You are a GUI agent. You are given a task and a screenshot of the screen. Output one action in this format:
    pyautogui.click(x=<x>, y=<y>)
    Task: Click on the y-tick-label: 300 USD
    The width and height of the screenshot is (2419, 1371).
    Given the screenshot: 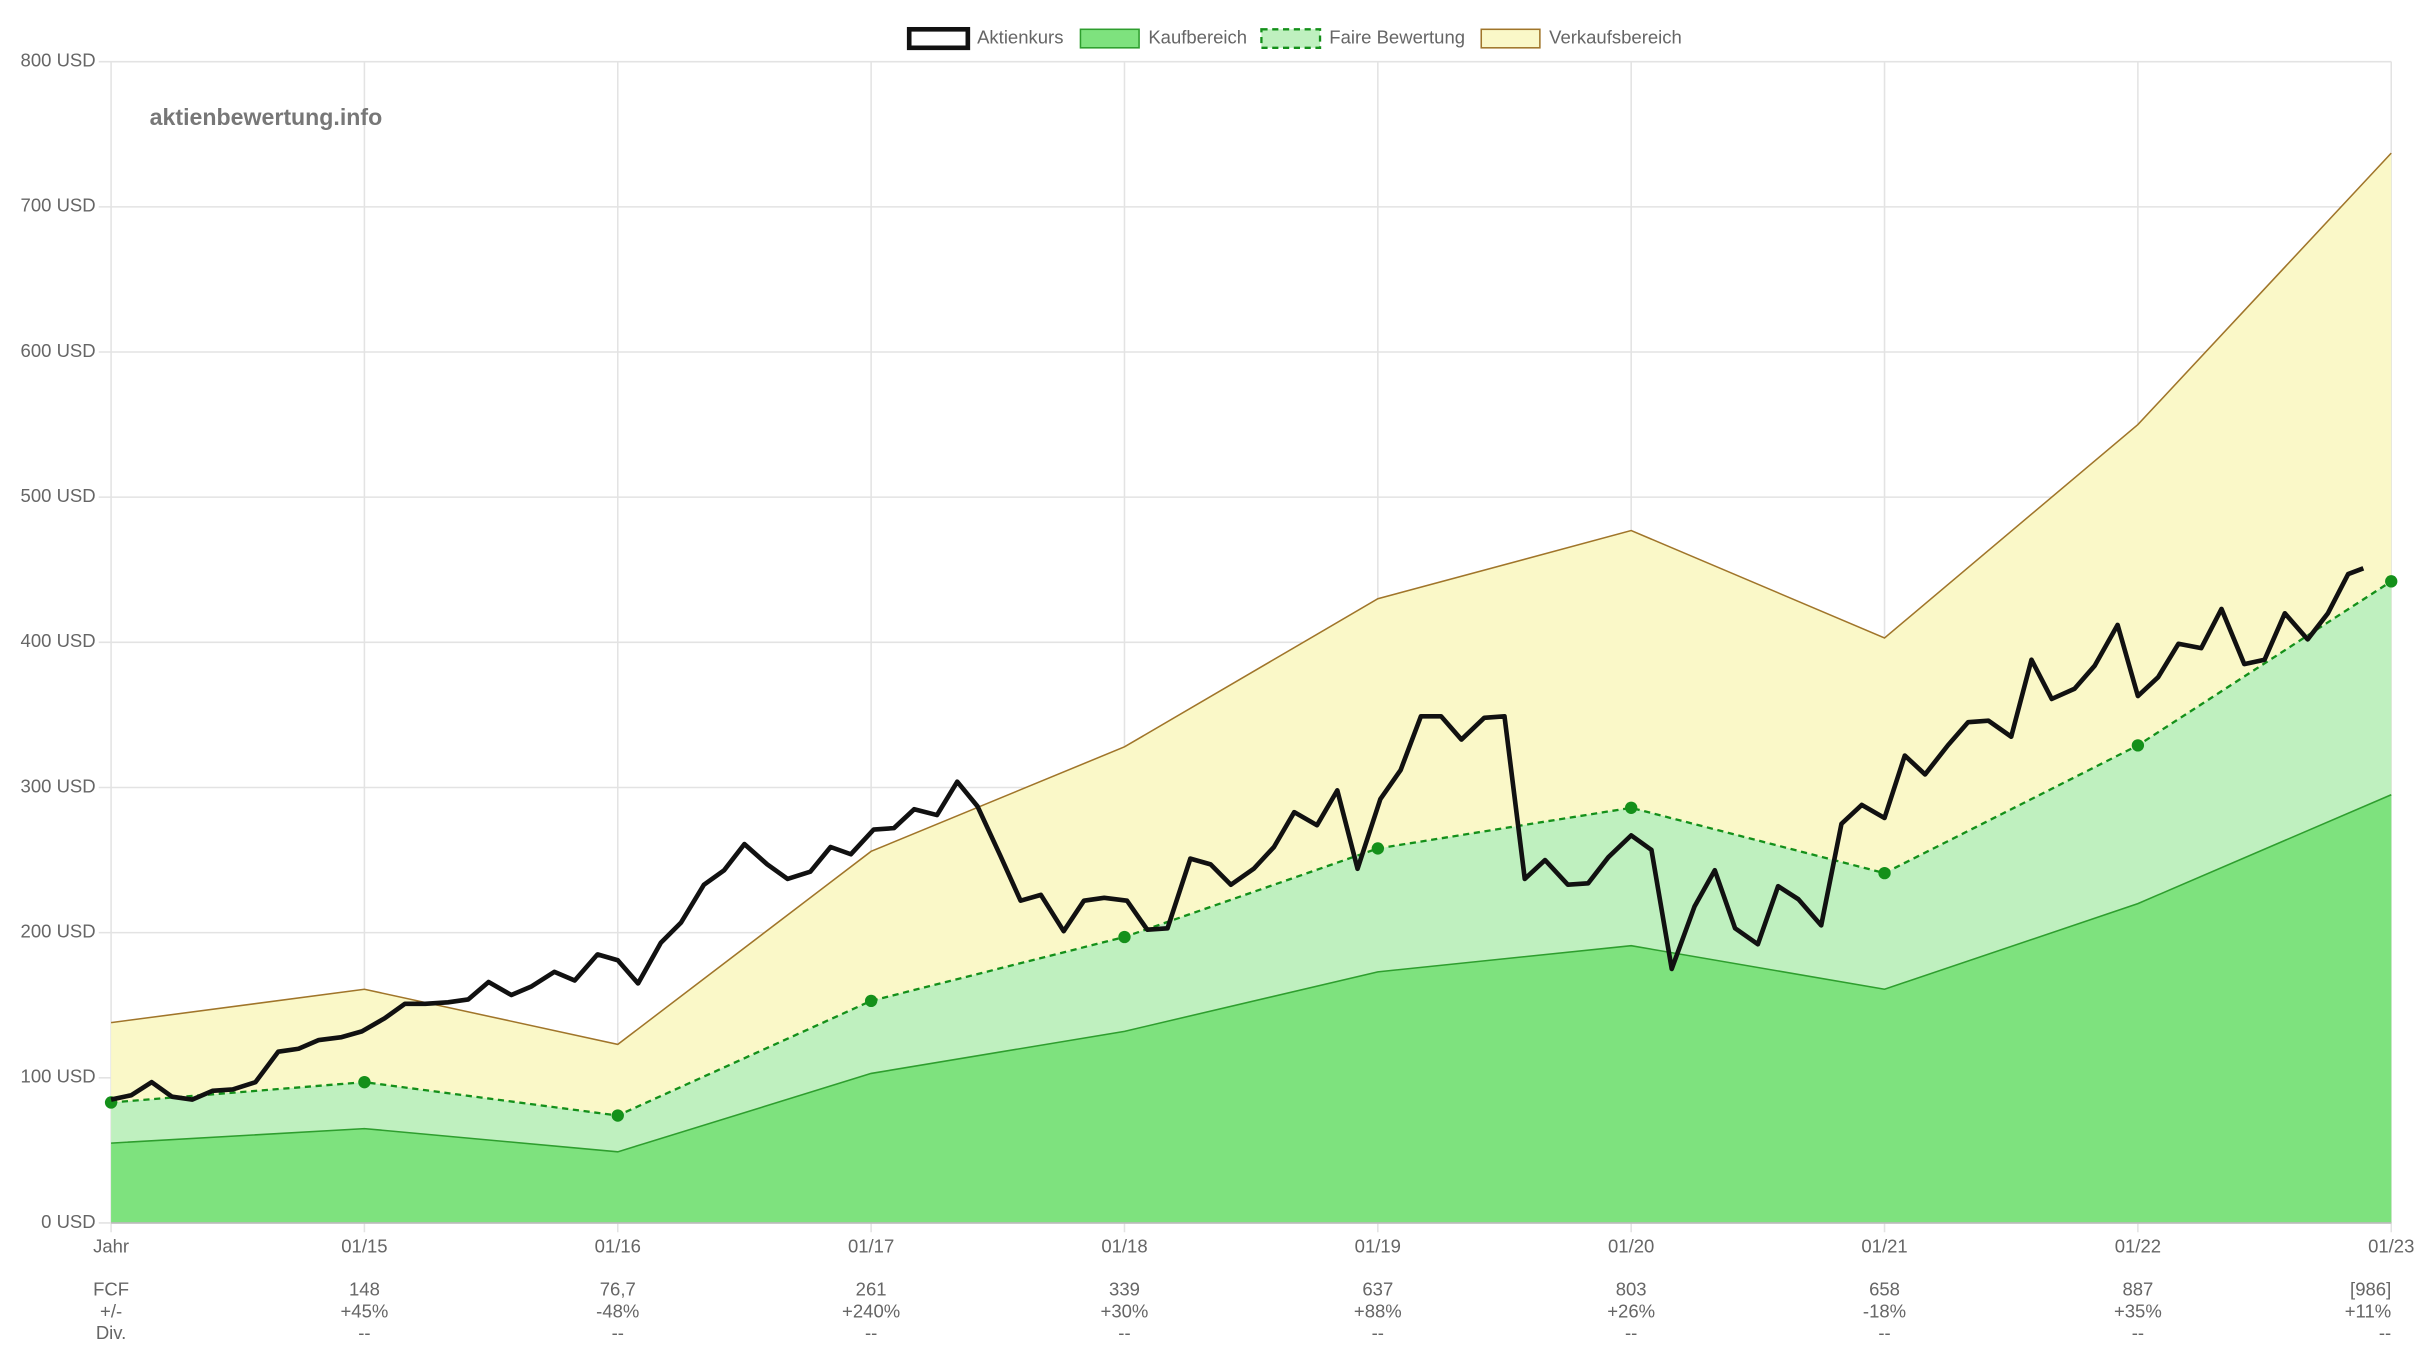 What is the action you would take?
    pyautogui.click(x=58, y=785)
    